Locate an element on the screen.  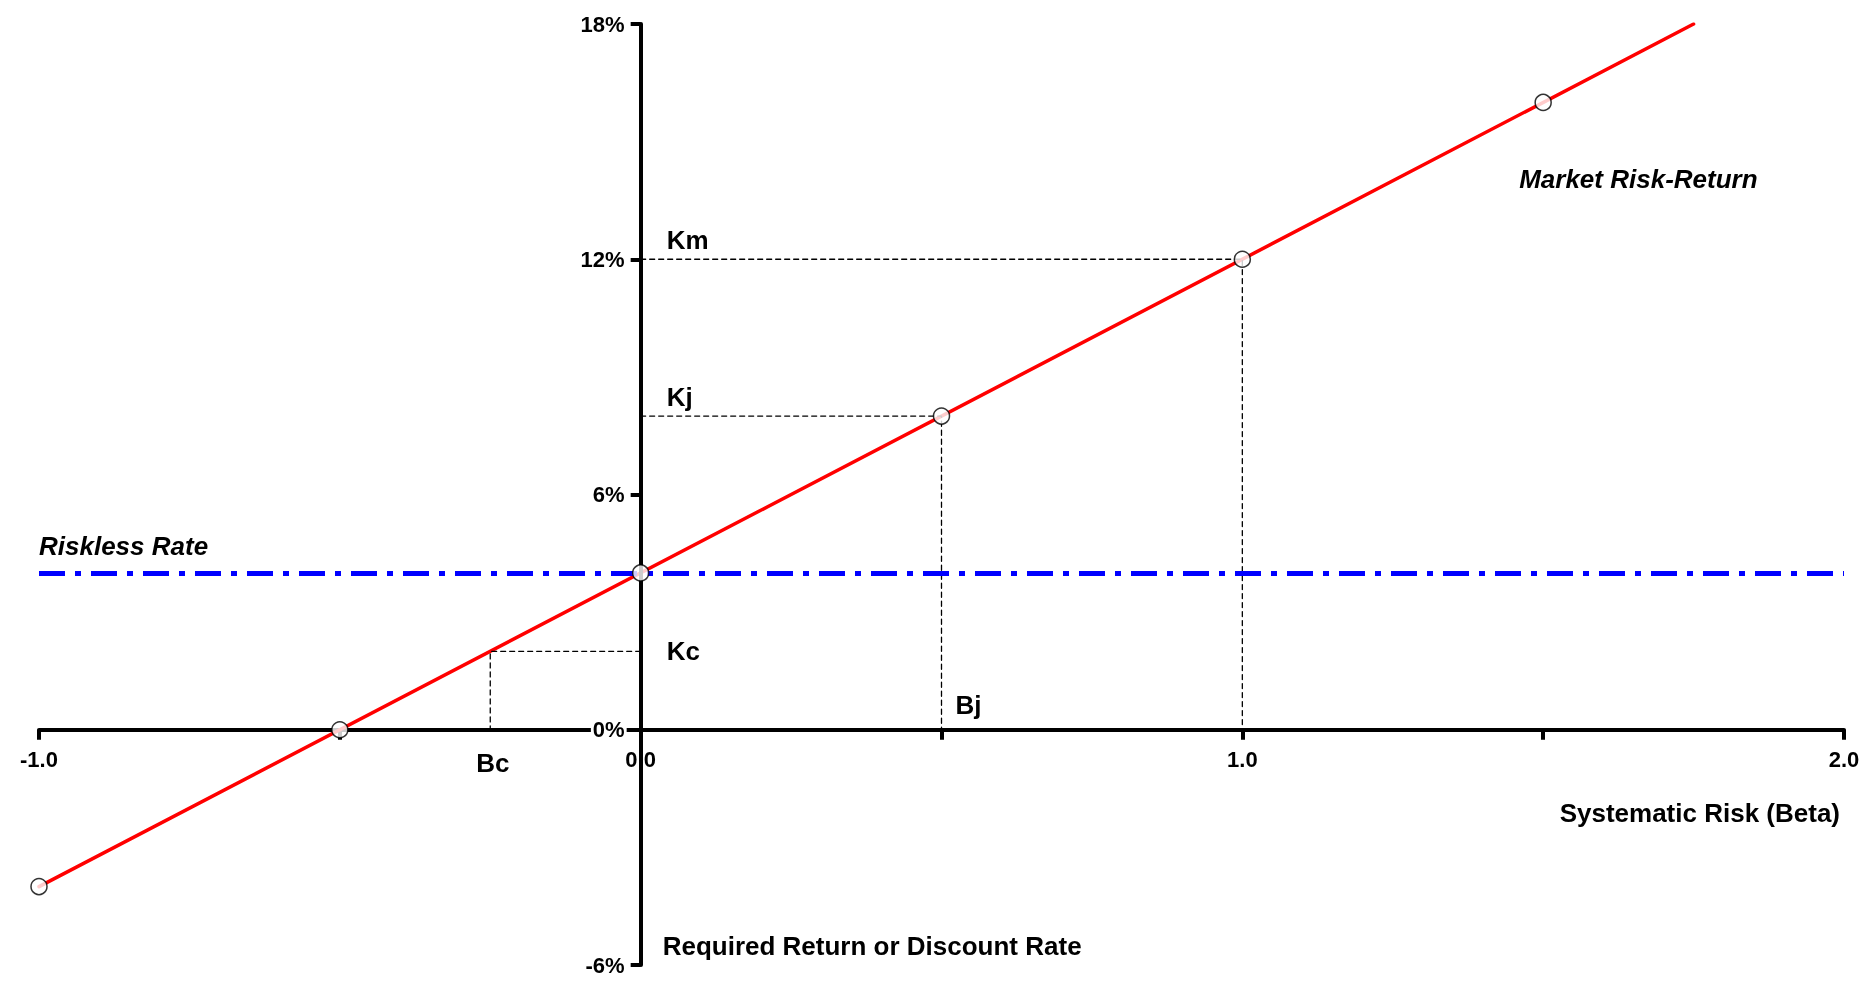
annotation: Bc is located at coordinates (493, 762).